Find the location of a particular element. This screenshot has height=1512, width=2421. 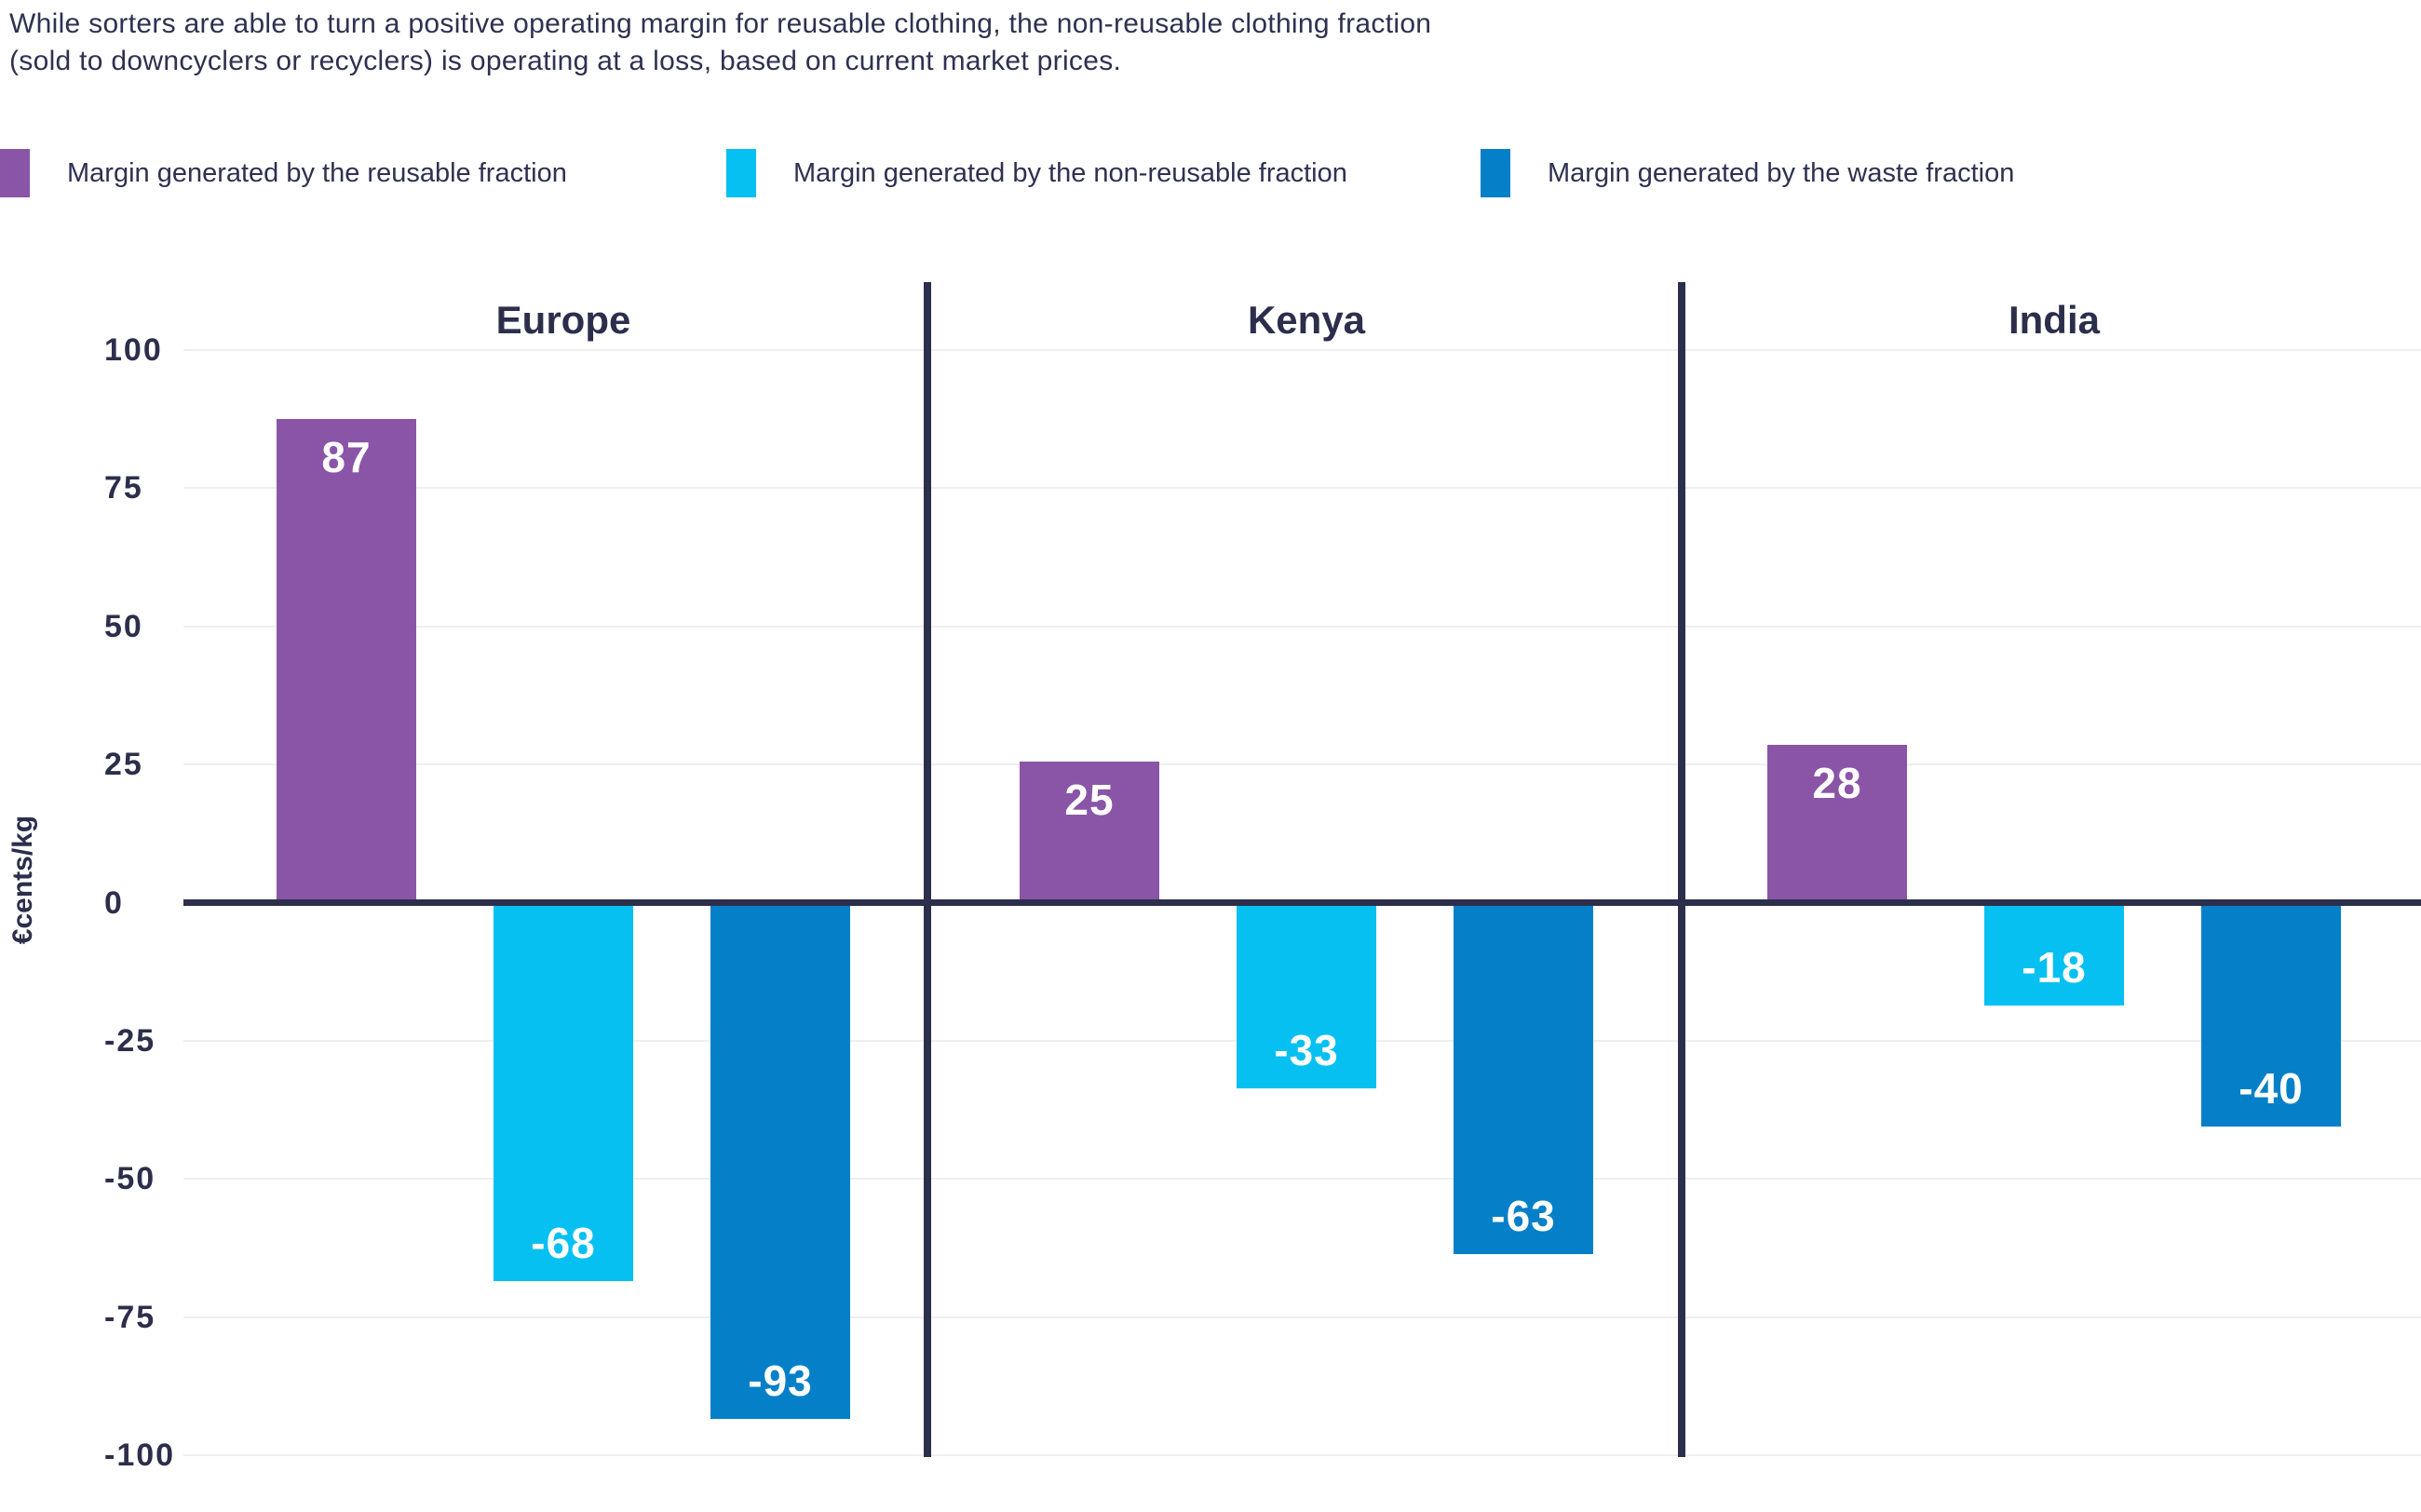

y-tick-label: 100 is located at coordinates (133, 349).